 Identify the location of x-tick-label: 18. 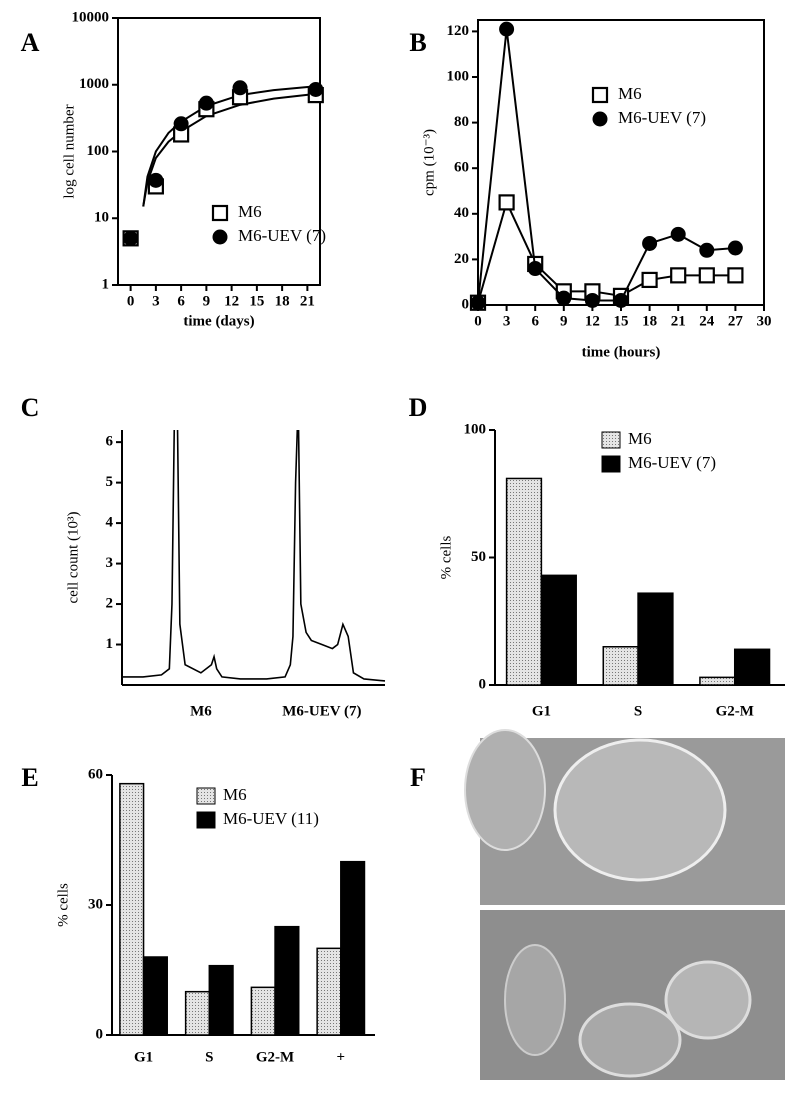
(649, 321).